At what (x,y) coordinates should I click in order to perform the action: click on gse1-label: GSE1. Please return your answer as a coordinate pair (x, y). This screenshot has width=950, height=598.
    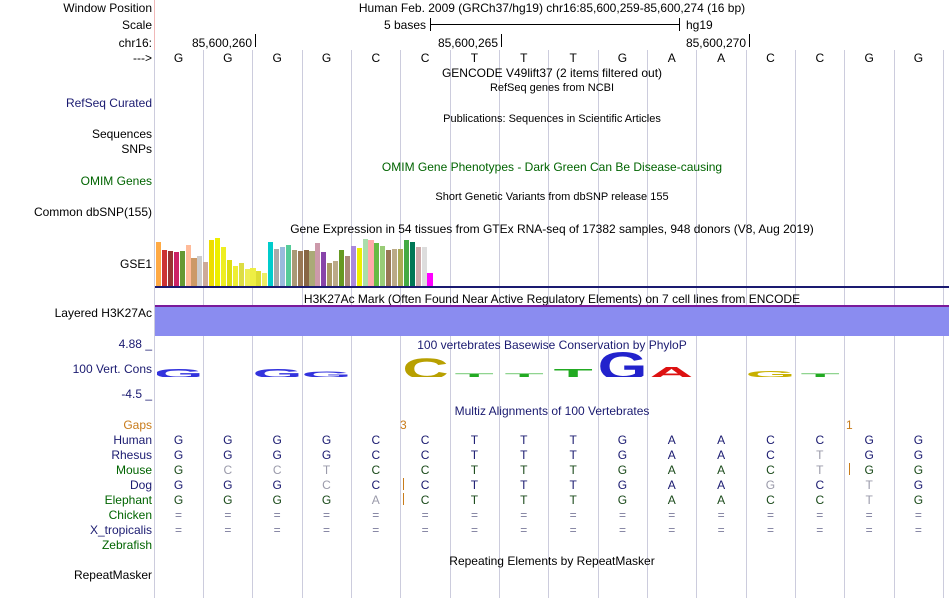
    Looking at the image, I should click on (135, 264).